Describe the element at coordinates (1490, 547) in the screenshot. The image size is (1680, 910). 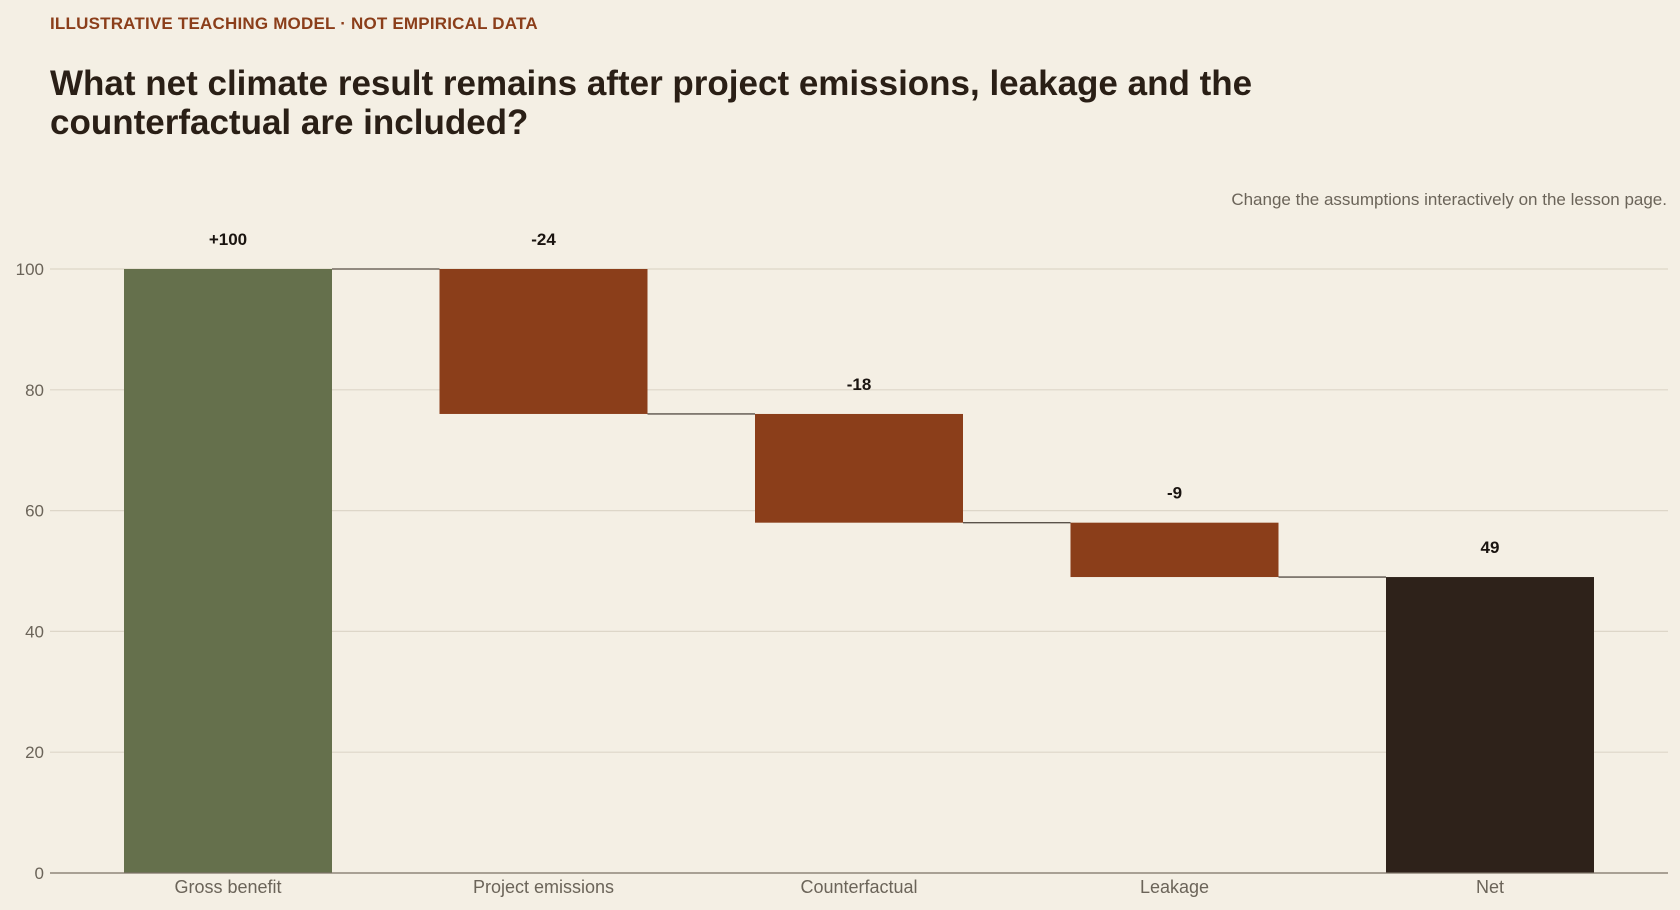
I see `data-label: 49` at that location.